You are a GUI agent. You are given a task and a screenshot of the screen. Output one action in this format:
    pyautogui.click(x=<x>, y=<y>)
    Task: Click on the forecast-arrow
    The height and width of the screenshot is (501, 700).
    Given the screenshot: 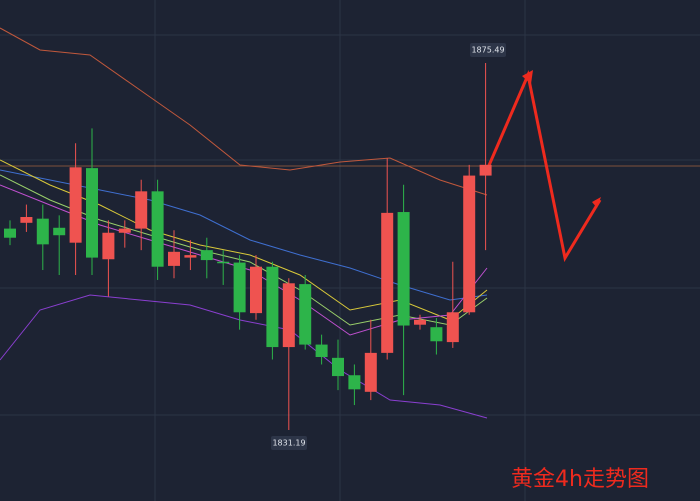 What is the action you would take?
    pyautogui.click(x=543, y=166)
    